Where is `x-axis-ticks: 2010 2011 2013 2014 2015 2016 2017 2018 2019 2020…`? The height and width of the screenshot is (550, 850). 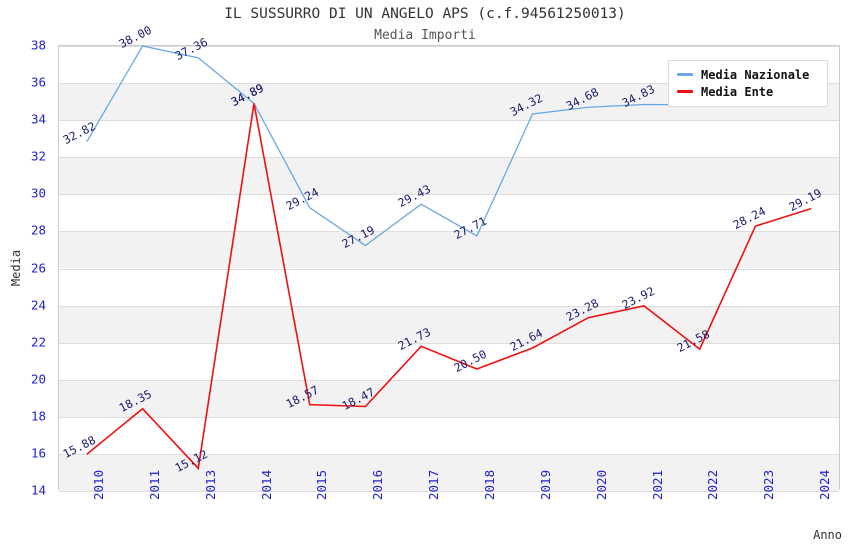
x-axis-ticks: 2010 2011 2013 2014 2015 2016 2017 2018 2019 2020… is located at coordinates (449, 509).